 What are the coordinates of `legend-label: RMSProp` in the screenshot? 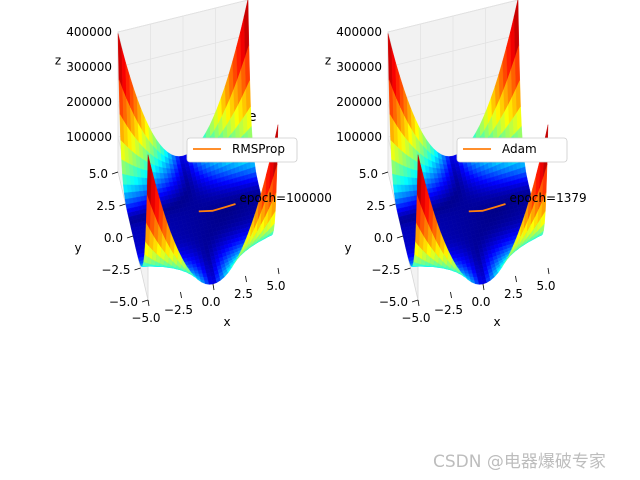 It's located at (258, 149).